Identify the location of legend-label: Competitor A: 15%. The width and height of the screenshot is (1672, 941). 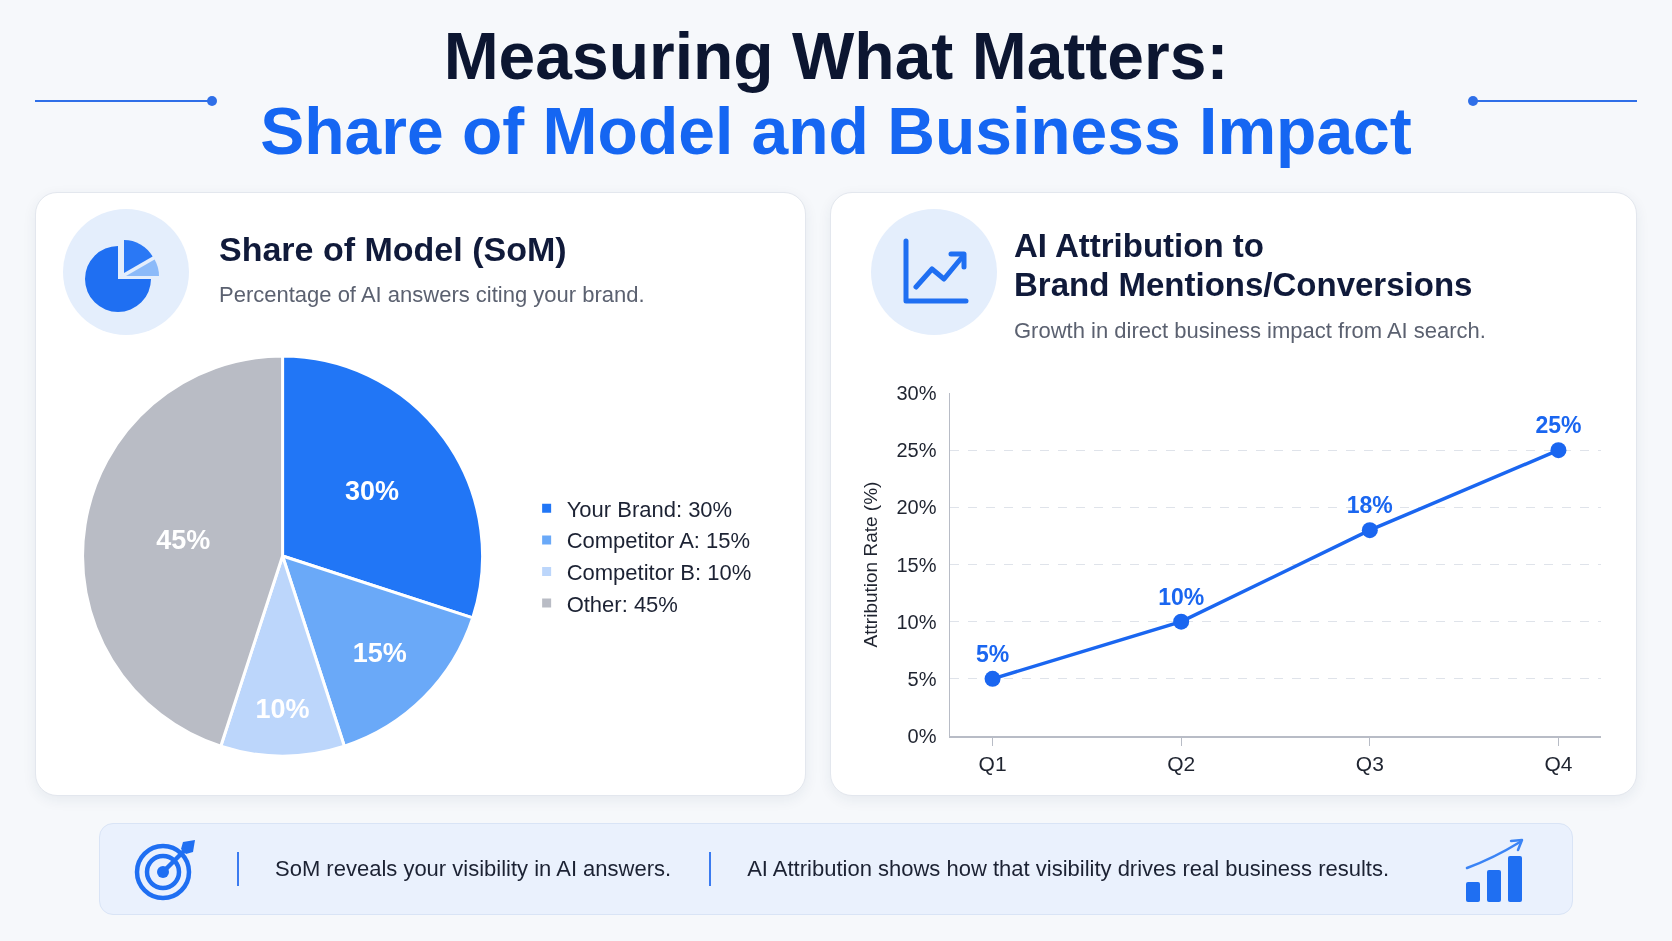
(658, 541).